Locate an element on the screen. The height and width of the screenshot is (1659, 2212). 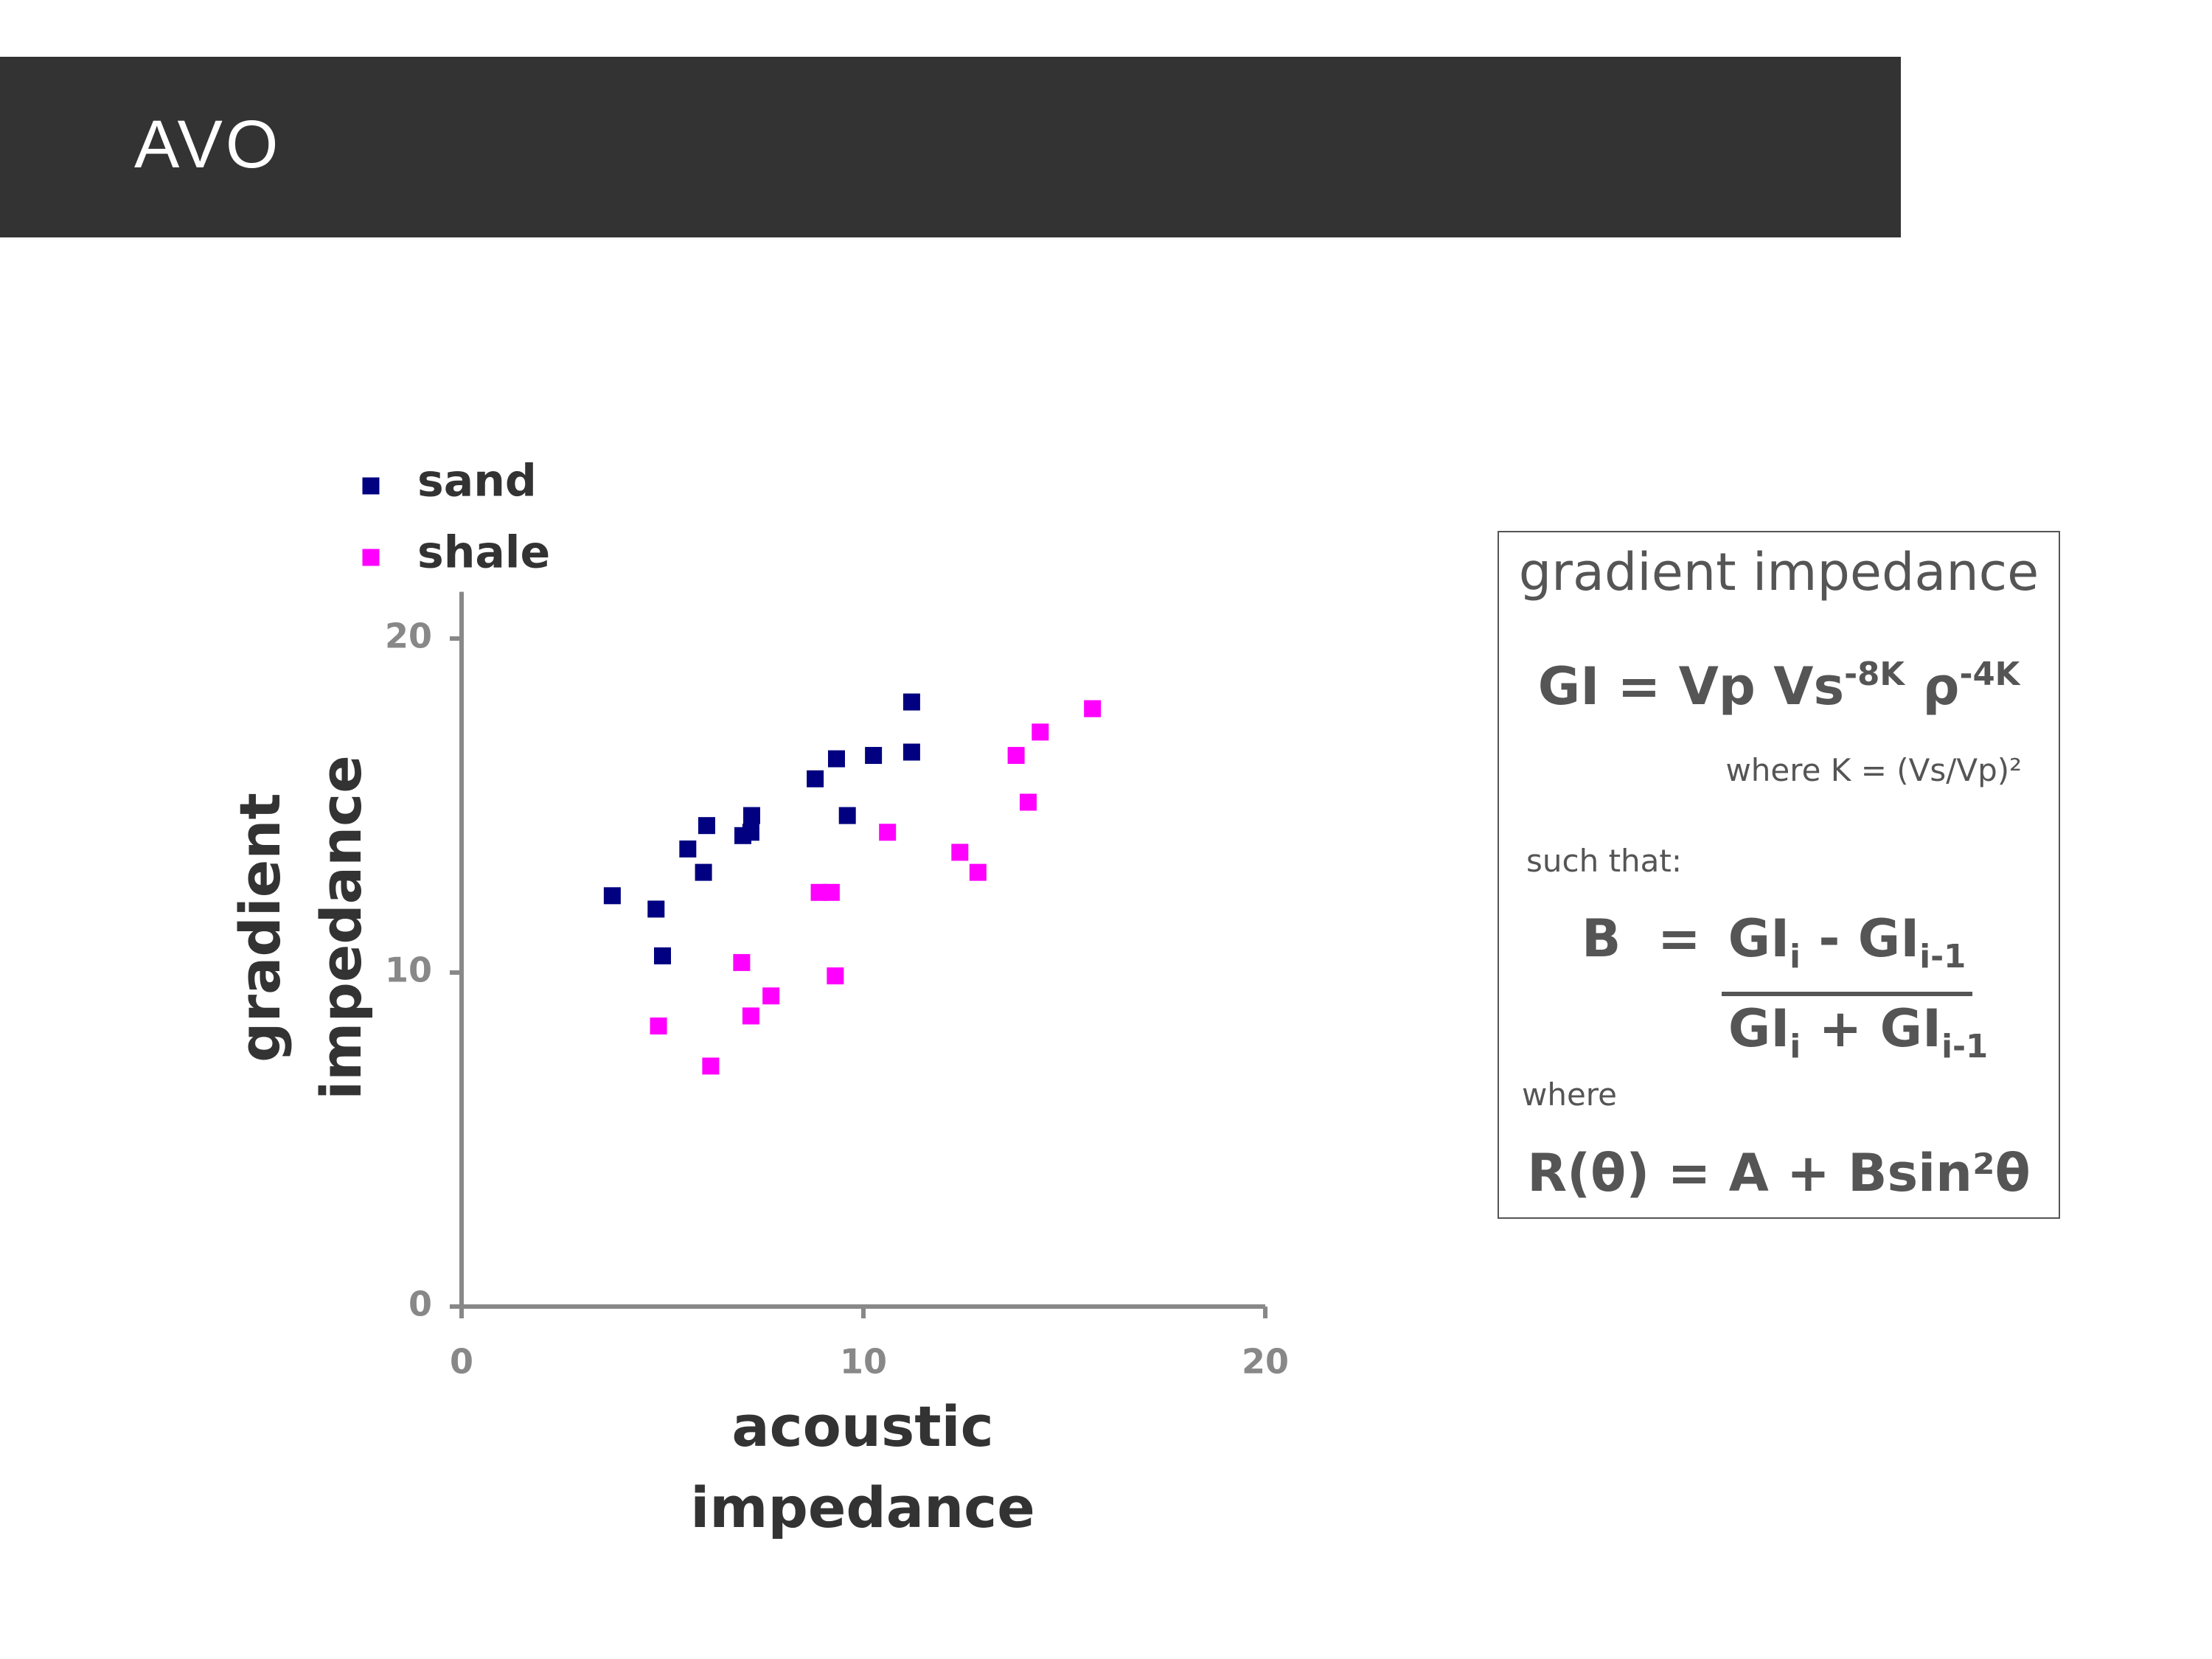
fraction-bar is located at coordinates (1847, 994).